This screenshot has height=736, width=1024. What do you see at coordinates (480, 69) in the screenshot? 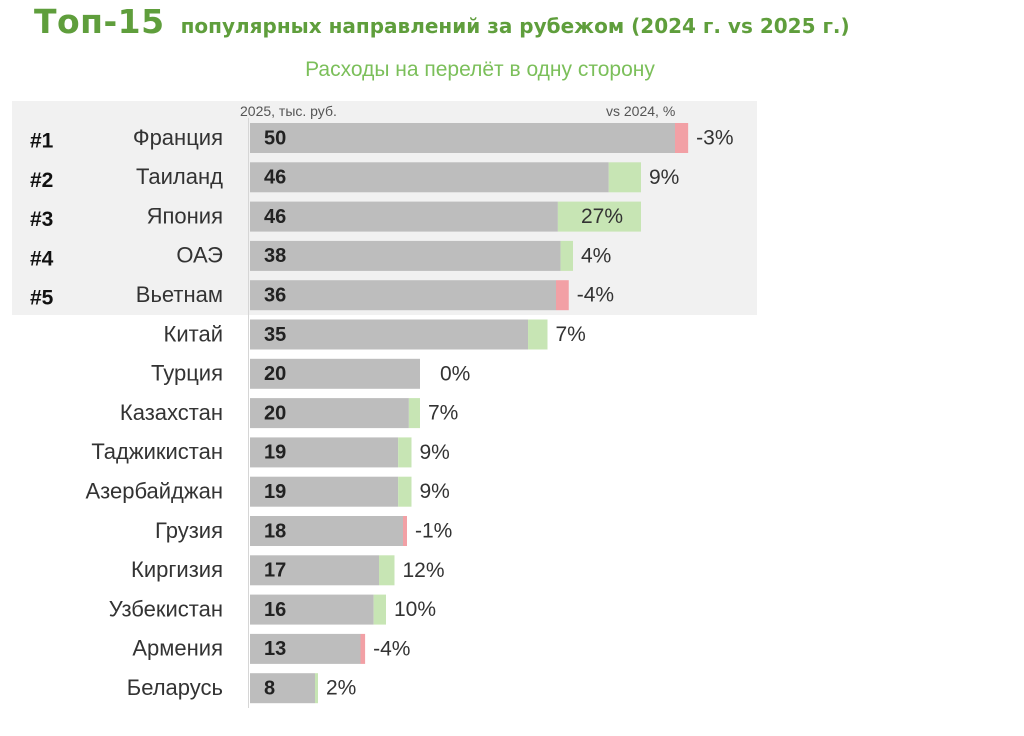
I see `chart-subtitle: Расходы на перелёт в одну сторону` at bounding box center [480, 69].